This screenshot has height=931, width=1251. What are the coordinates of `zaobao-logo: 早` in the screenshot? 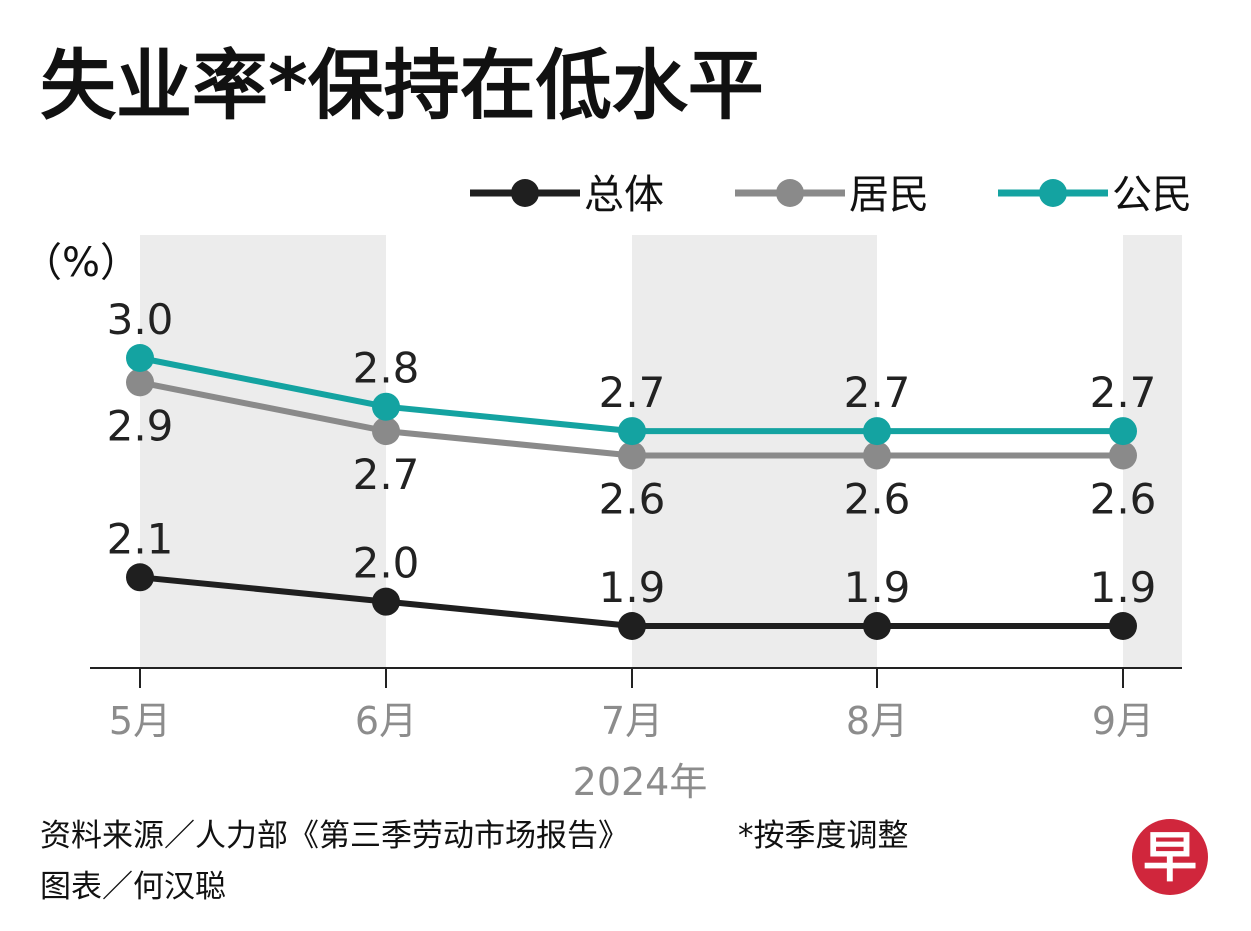 It's located at (1170, 857).